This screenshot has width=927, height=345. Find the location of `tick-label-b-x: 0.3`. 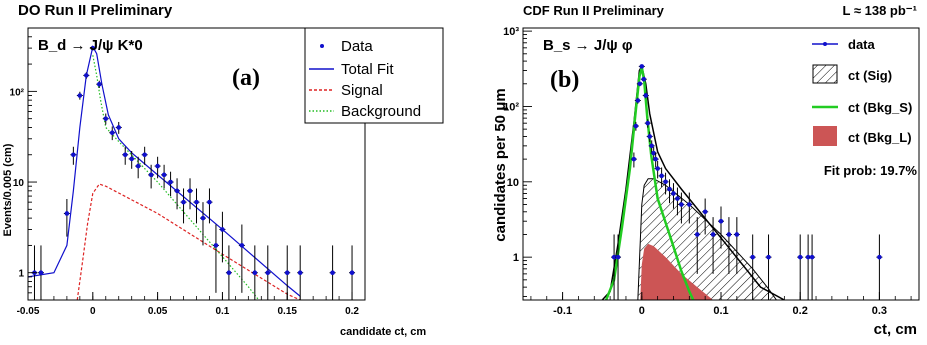

tick-label-b-x: 0.3 is located at coordinates (879, 311).